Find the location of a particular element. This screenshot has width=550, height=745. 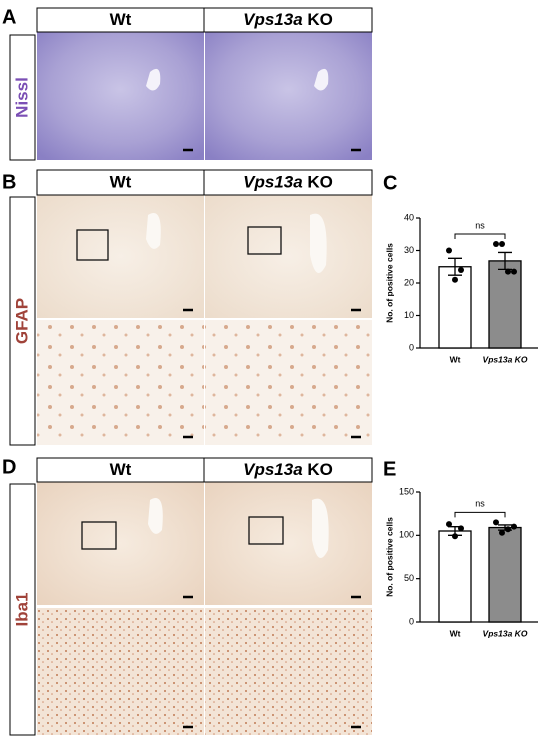

panel-letter: A is located at coordinates (9, 17).